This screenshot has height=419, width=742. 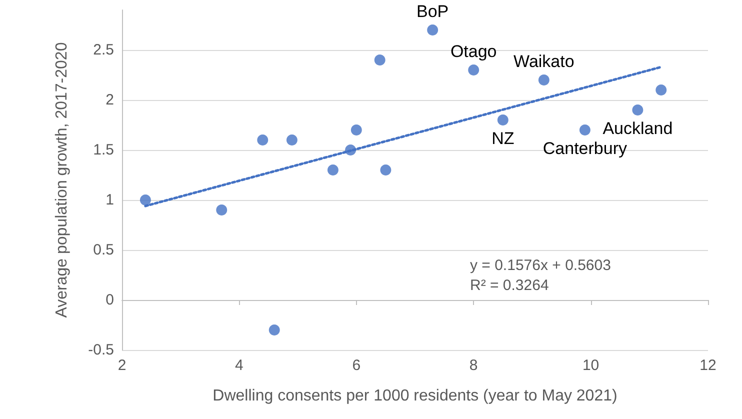 I want to click on x-tick-label: 8, so click(x=473, y=365).